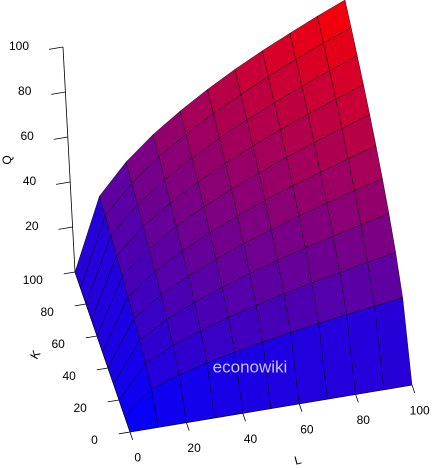  What do you see at coordinates (69, 159) in the screenshot?
I see `z-axis-line` at bounding box center [69, 159].